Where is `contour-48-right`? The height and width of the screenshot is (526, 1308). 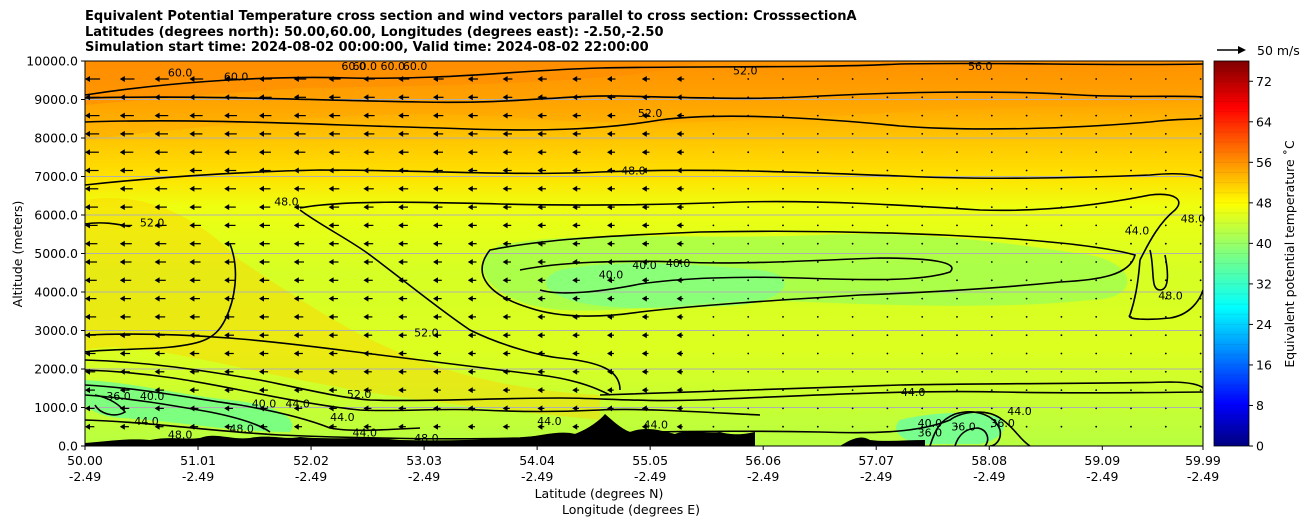 contour-48-right is located at coordinates (1165, 290).